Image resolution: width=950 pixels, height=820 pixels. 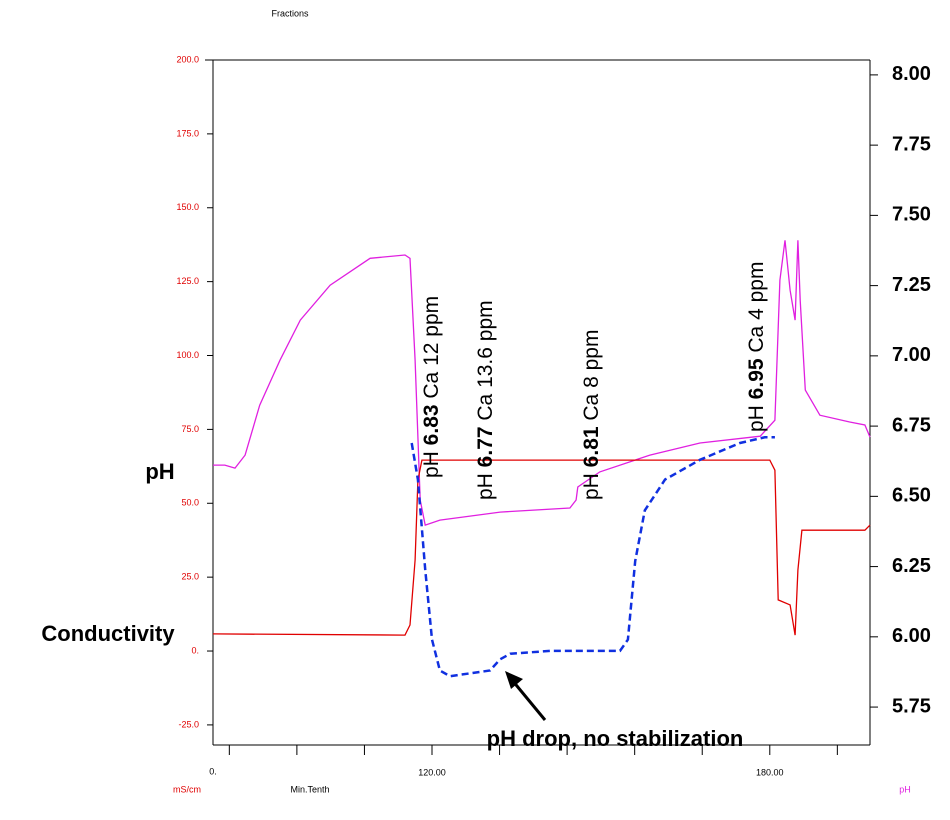 What do you see at coordinates (514, 680) in the screenshot?
I see `arrow-head` at bounding box center [514, 680].